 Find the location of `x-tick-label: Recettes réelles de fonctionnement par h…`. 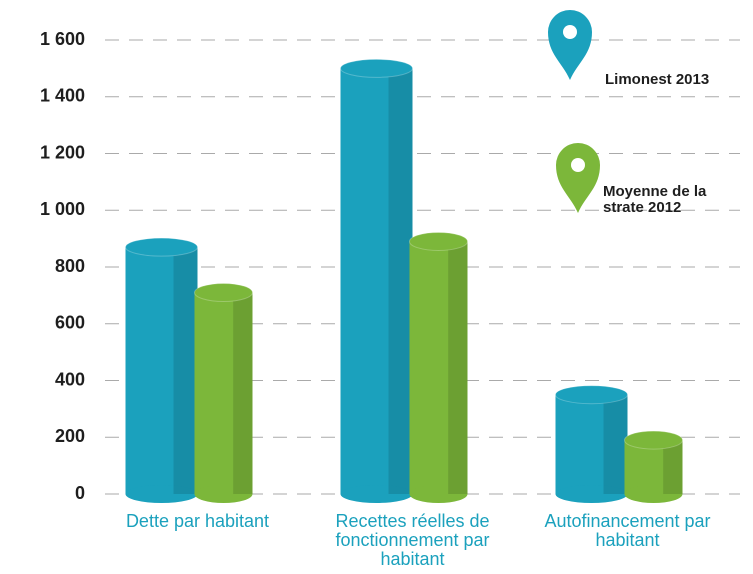

x-tick-label: Recettes réelles de fonctionnement par h… is located at coordinates (412, 540).